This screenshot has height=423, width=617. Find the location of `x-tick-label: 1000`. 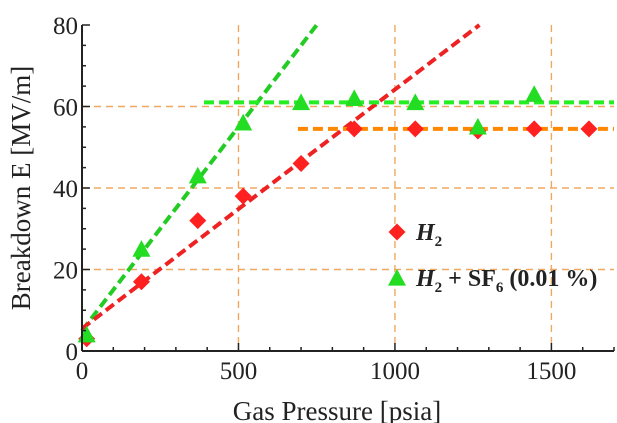

x-tick-label: 1000 is located at coordinates (395, 371).